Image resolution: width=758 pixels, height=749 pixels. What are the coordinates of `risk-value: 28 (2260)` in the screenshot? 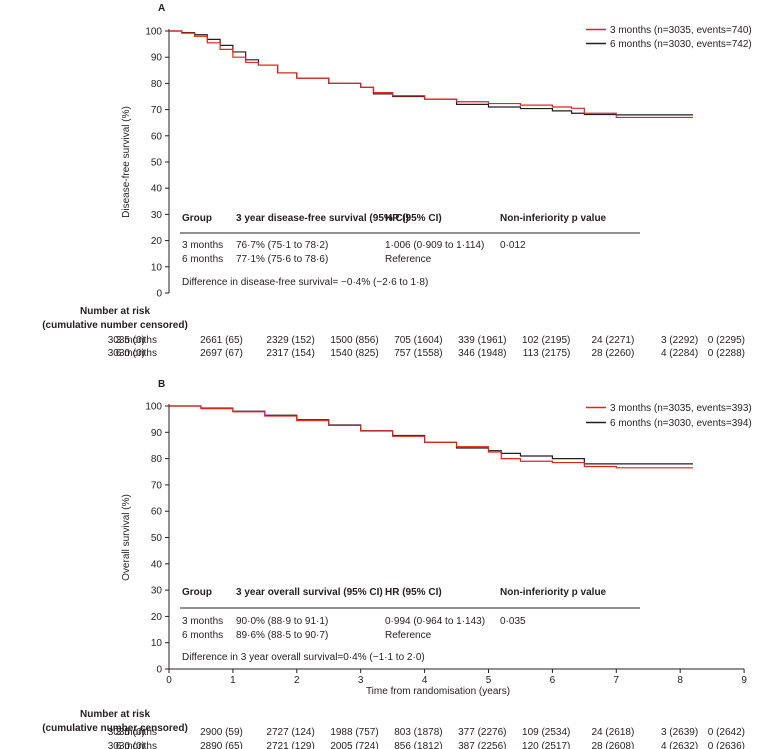 It's located at (612, 353).